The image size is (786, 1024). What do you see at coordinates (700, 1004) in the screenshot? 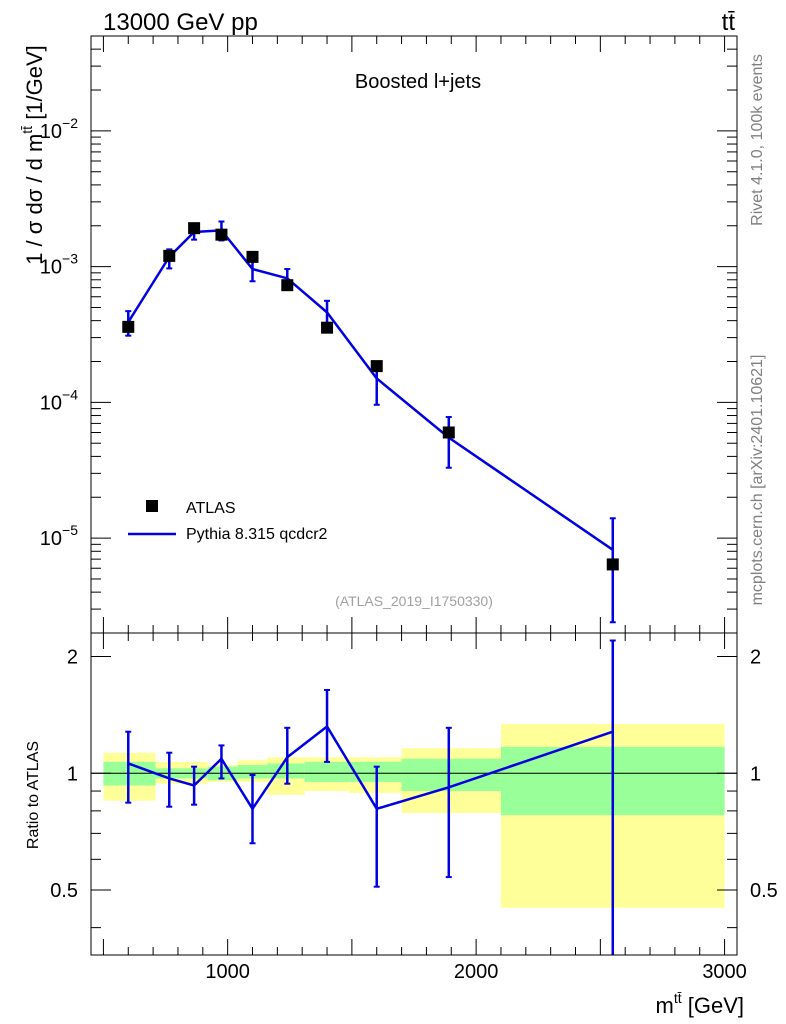
I see `x-axis-label: mtt̄ [GeV]` at bounding box center [700, 1004].